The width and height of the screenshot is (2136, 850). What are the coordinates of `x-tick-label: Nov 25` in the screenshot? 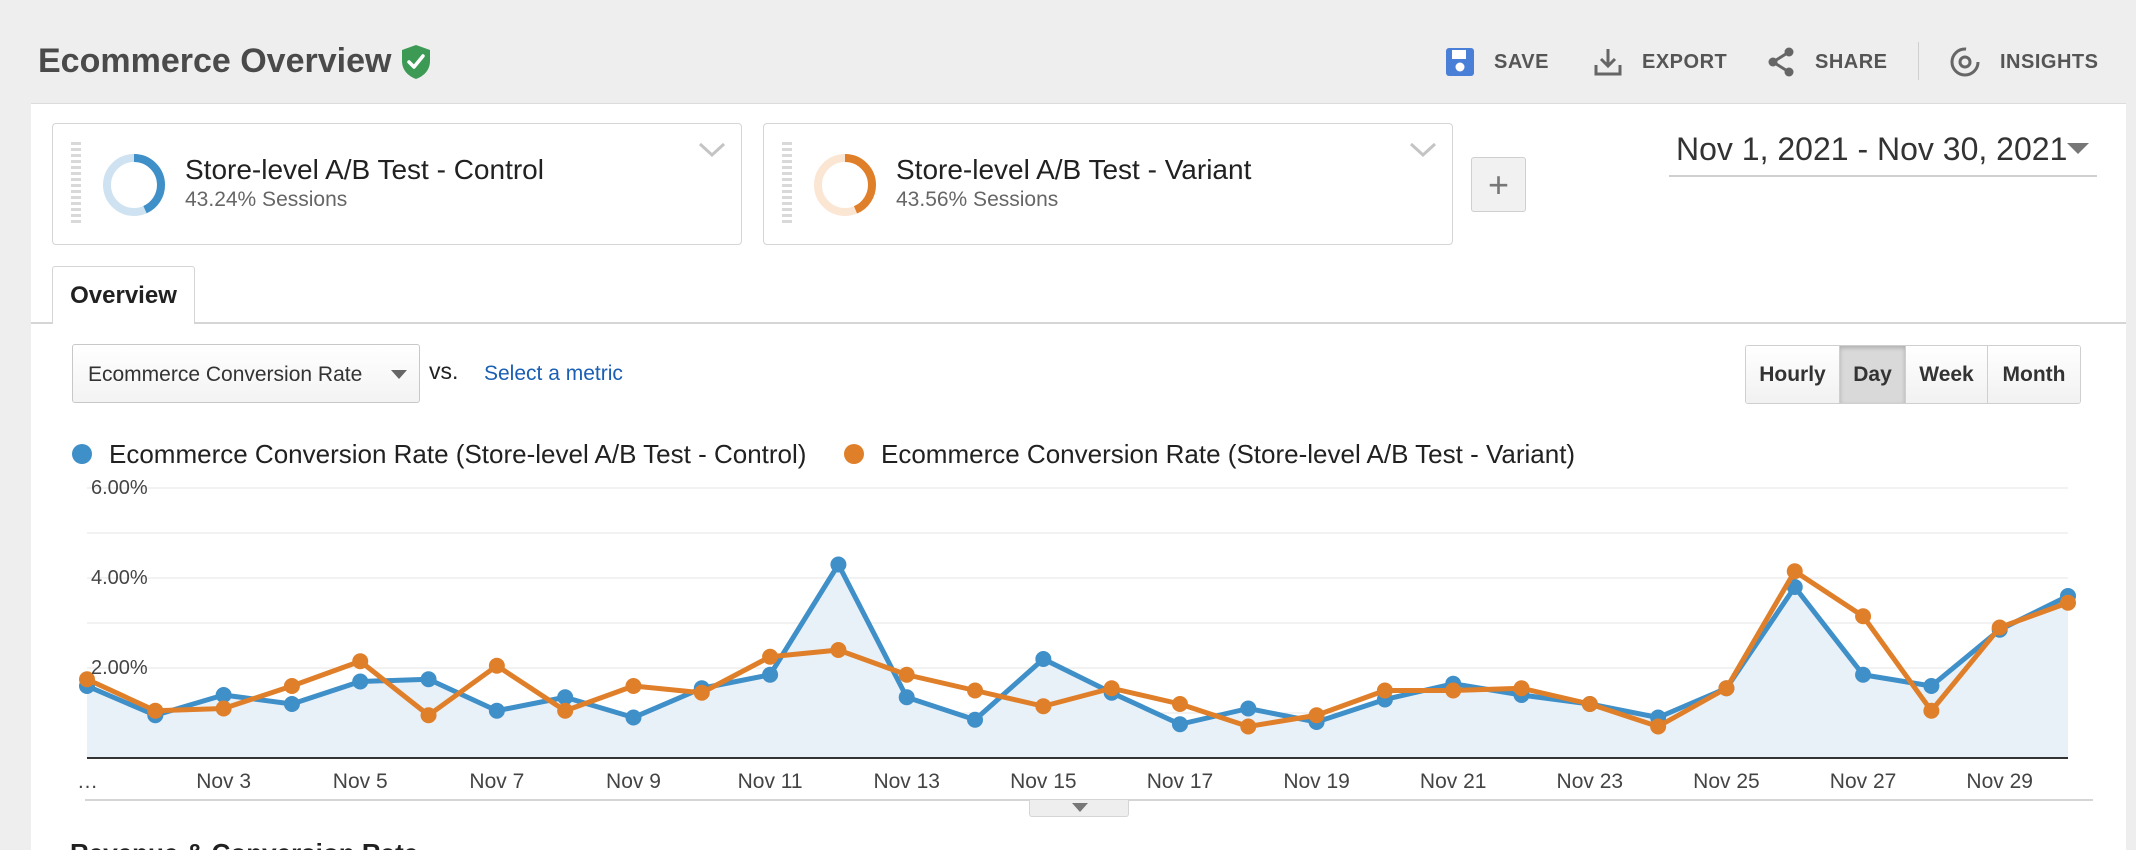 It's located at (1726, 781).